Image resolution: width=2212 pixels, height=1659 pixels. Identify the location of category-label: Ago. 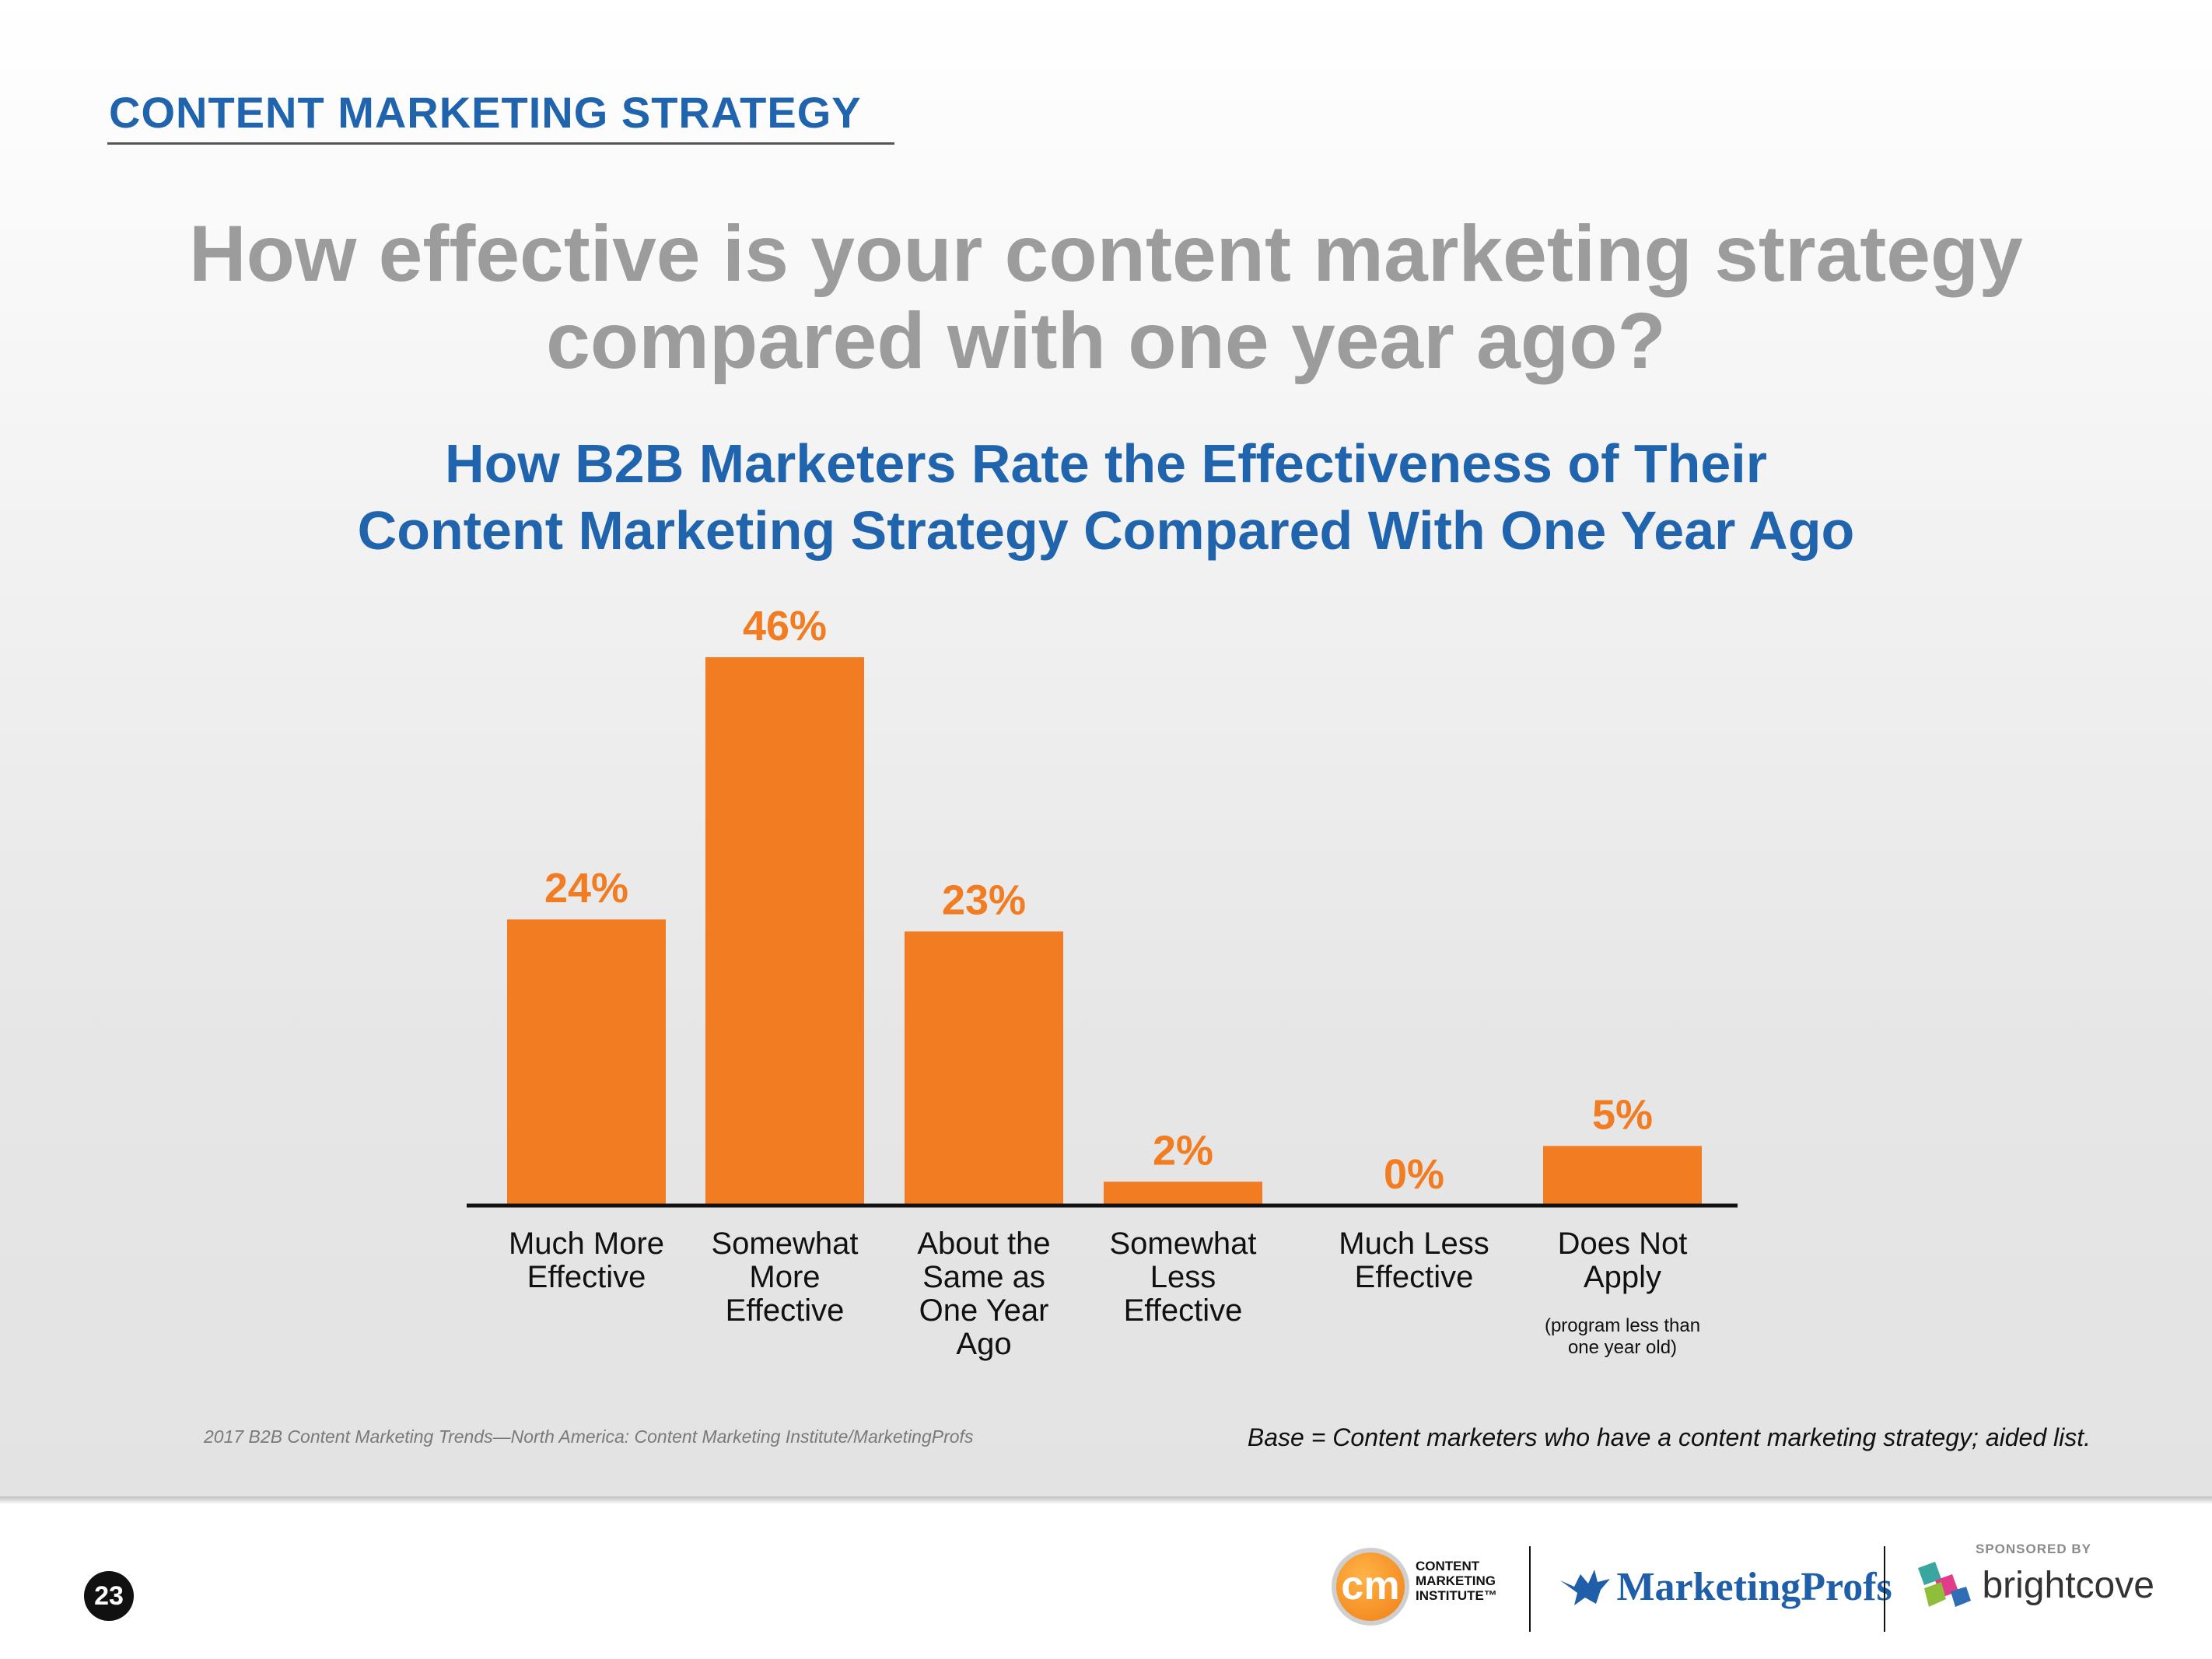
(983, 1344).